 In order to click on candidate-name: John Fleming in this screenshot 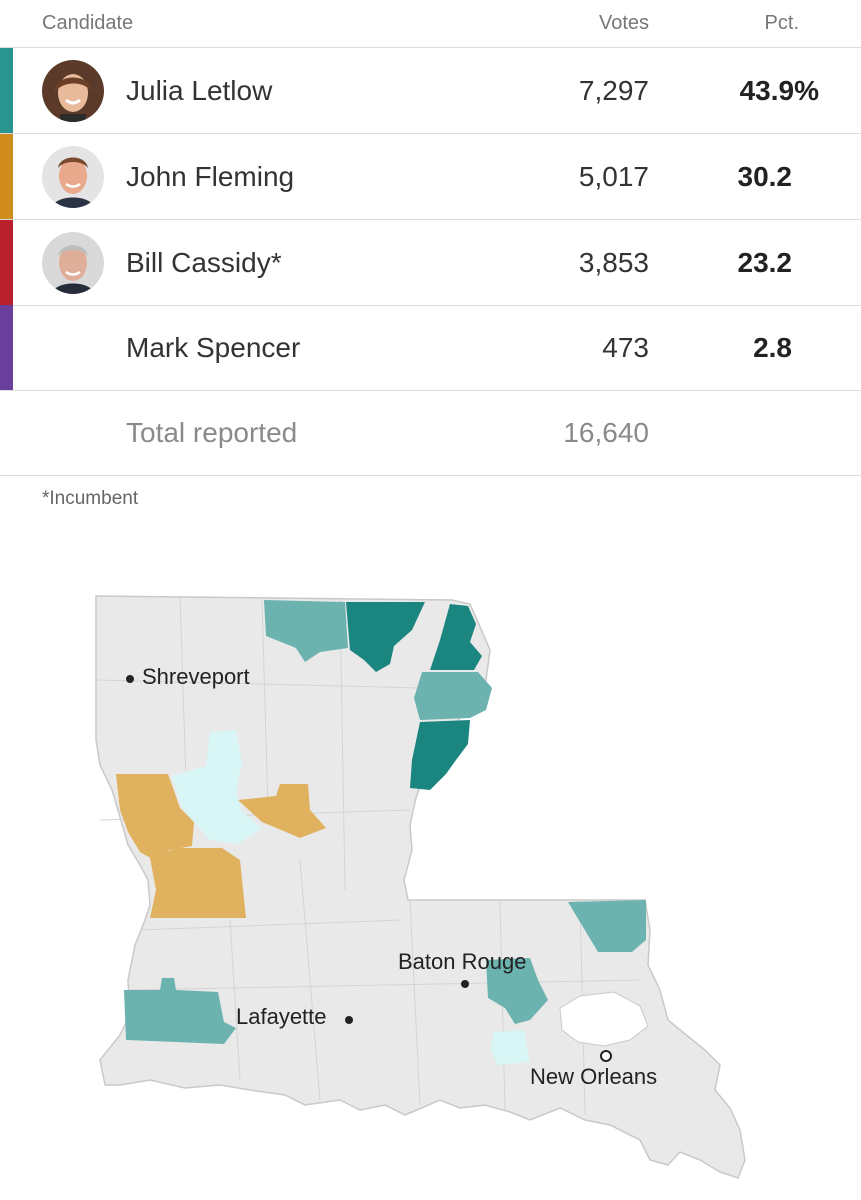, I will do `click(210, 176)`.